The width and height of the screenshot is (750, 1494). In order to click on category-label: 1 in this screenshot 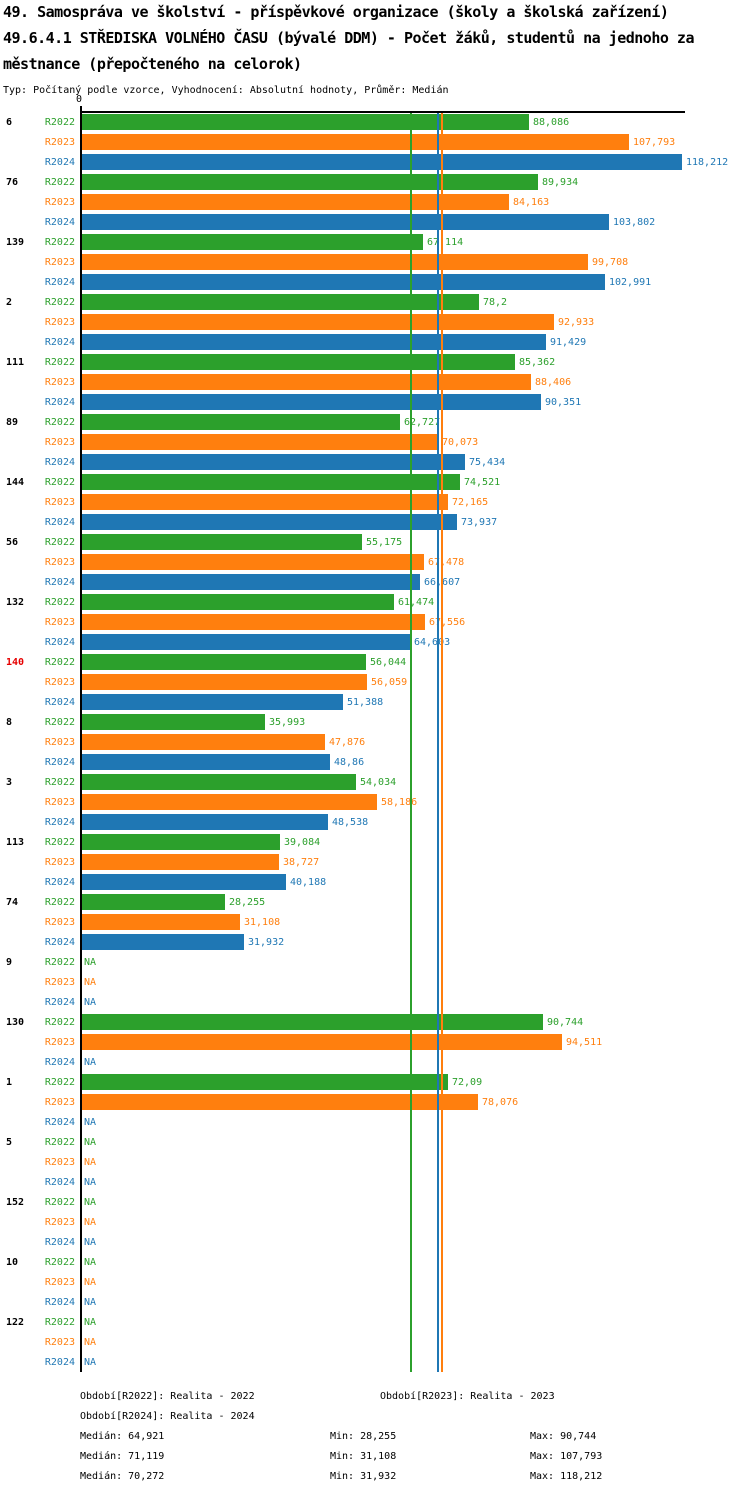, I will do `click(9, 1082)`.